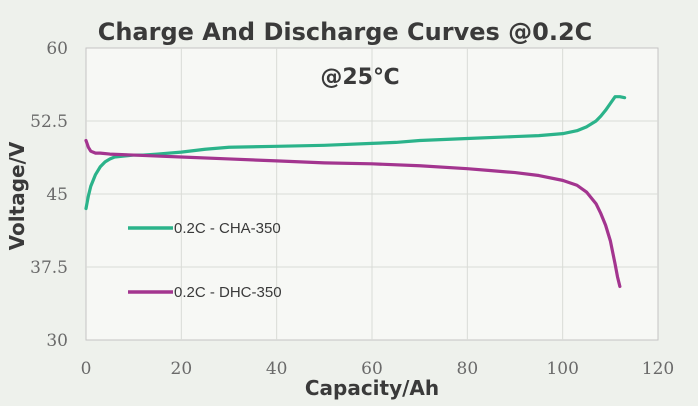 The height and width of the screenshot is (406, 698). I want to click on x-tick-label: 0, so click(86, 369).